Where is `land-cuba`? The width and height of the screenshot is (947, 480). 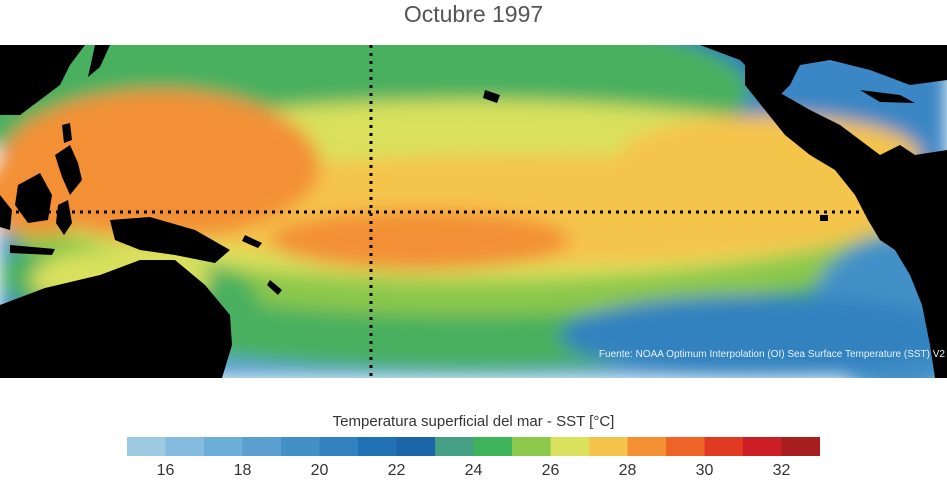
land-cuba is located at coordinates (887, 96).